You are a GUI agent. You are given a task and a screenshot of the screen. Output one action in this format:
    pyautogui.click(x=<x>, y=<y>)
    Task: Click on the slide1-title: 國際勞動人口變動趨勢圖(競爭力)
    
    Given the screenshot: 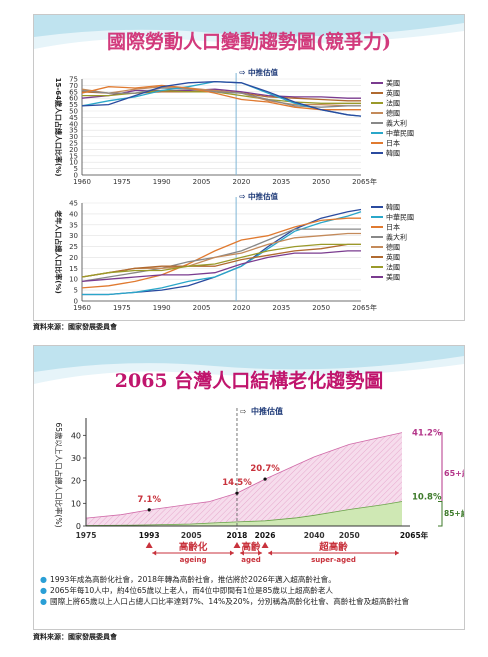 What is the action you would take?
    pyautogui.click(x=249, y=42)
    